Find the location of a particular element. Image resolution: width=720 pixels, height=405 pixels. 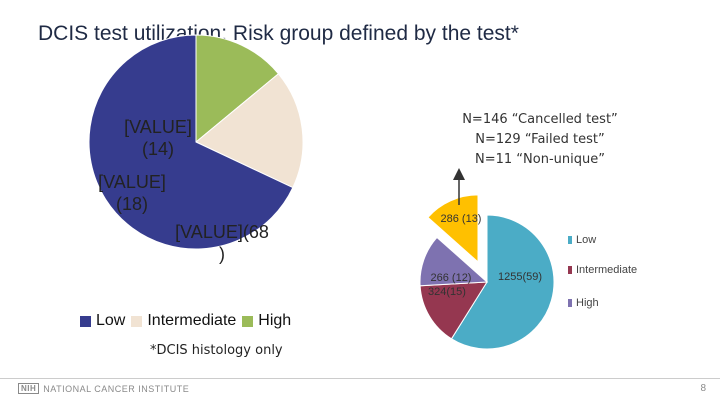

legend-label-low: Low is located at coordinates (111, 320).